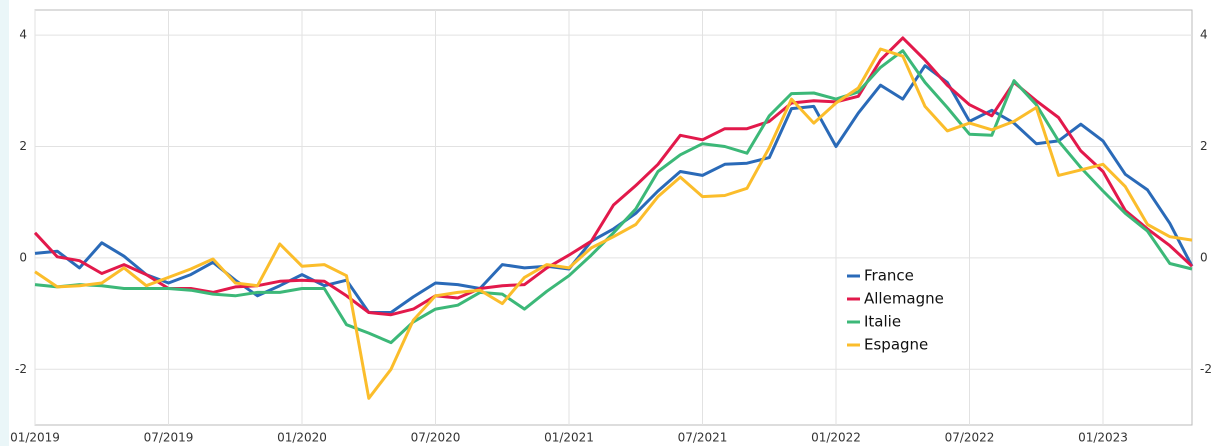  Describe the element at coordinates (569, 438) in the screenshot. I see `x-tick-label: 01/2021` at that location.